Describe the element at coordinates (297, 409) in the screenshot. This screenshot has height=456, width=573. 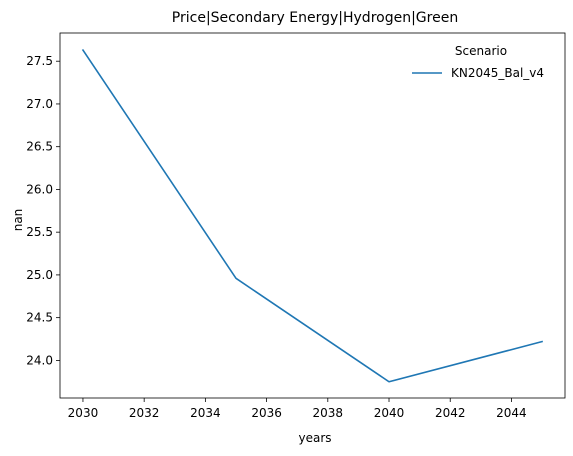
I see `x-axis-ticks: 2030 2032 2034 2036 2038 2040 2042 2044` at that location.